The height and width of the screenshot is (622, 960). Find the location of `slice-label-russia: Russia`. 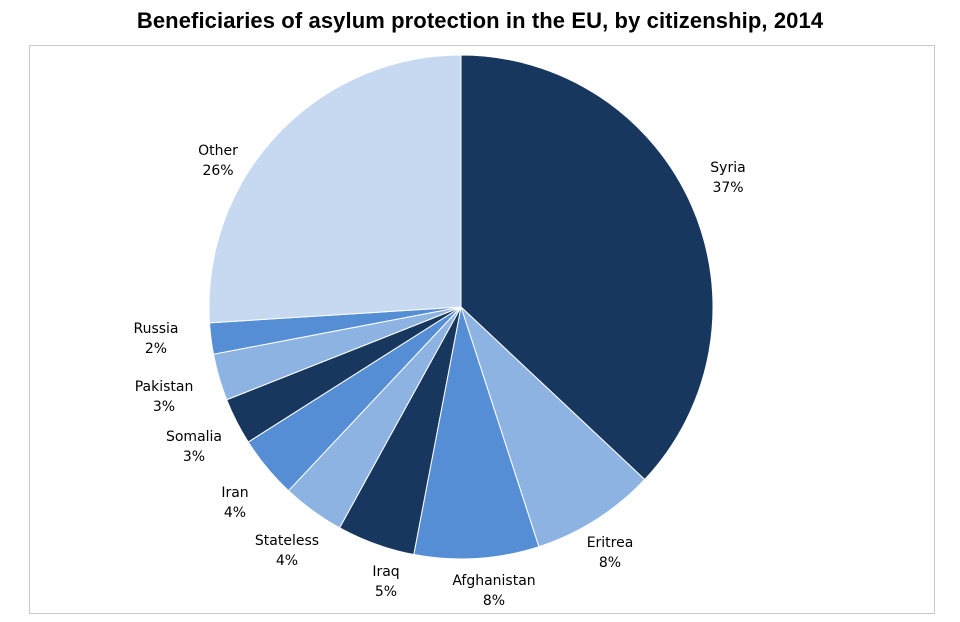

slice-label-russia: Russia is located at coordinates (155, 329).